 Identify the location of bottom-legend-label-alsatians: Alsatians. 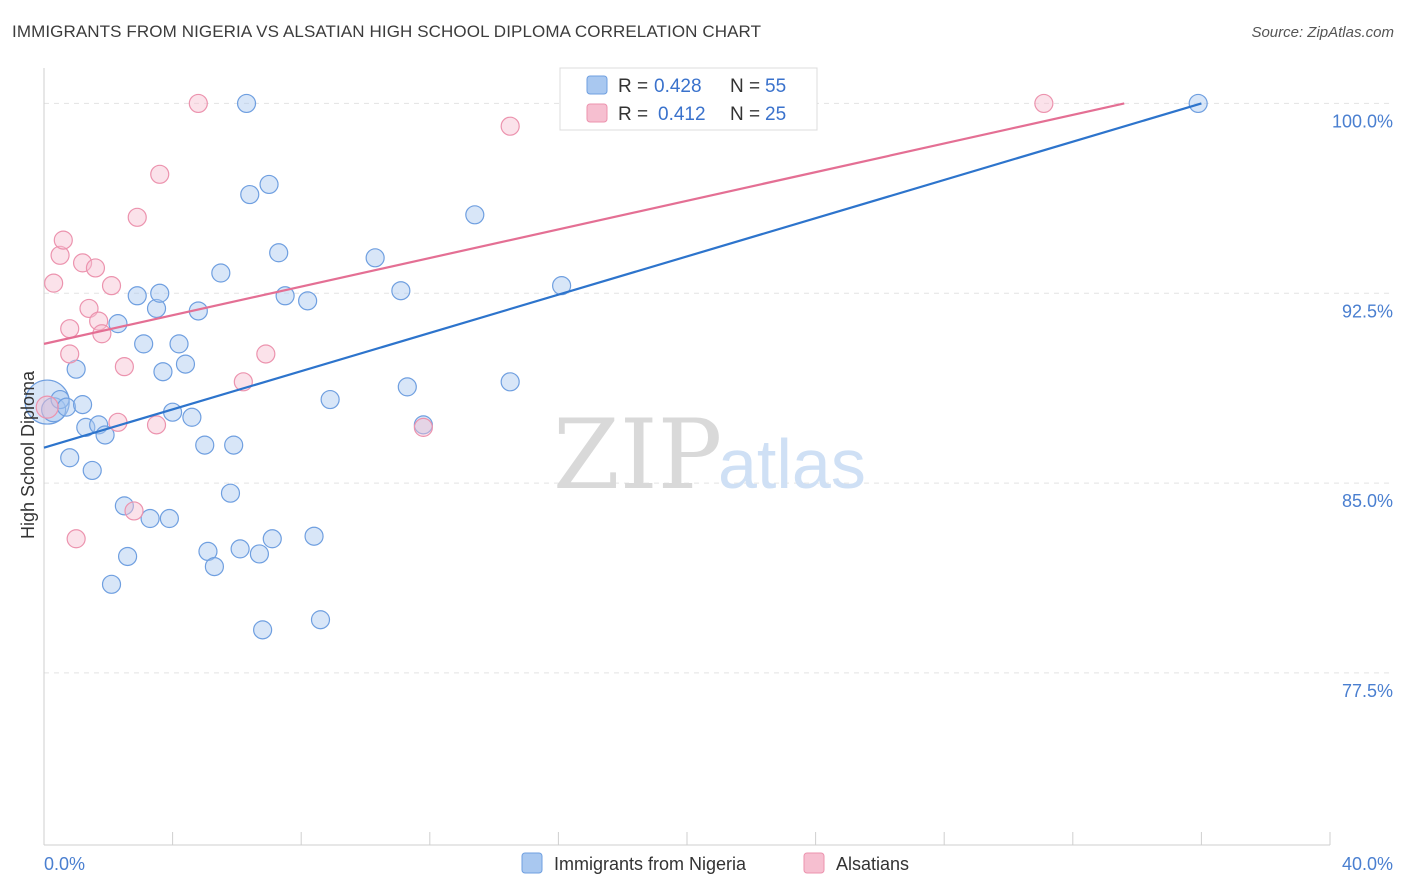
(872, 864).